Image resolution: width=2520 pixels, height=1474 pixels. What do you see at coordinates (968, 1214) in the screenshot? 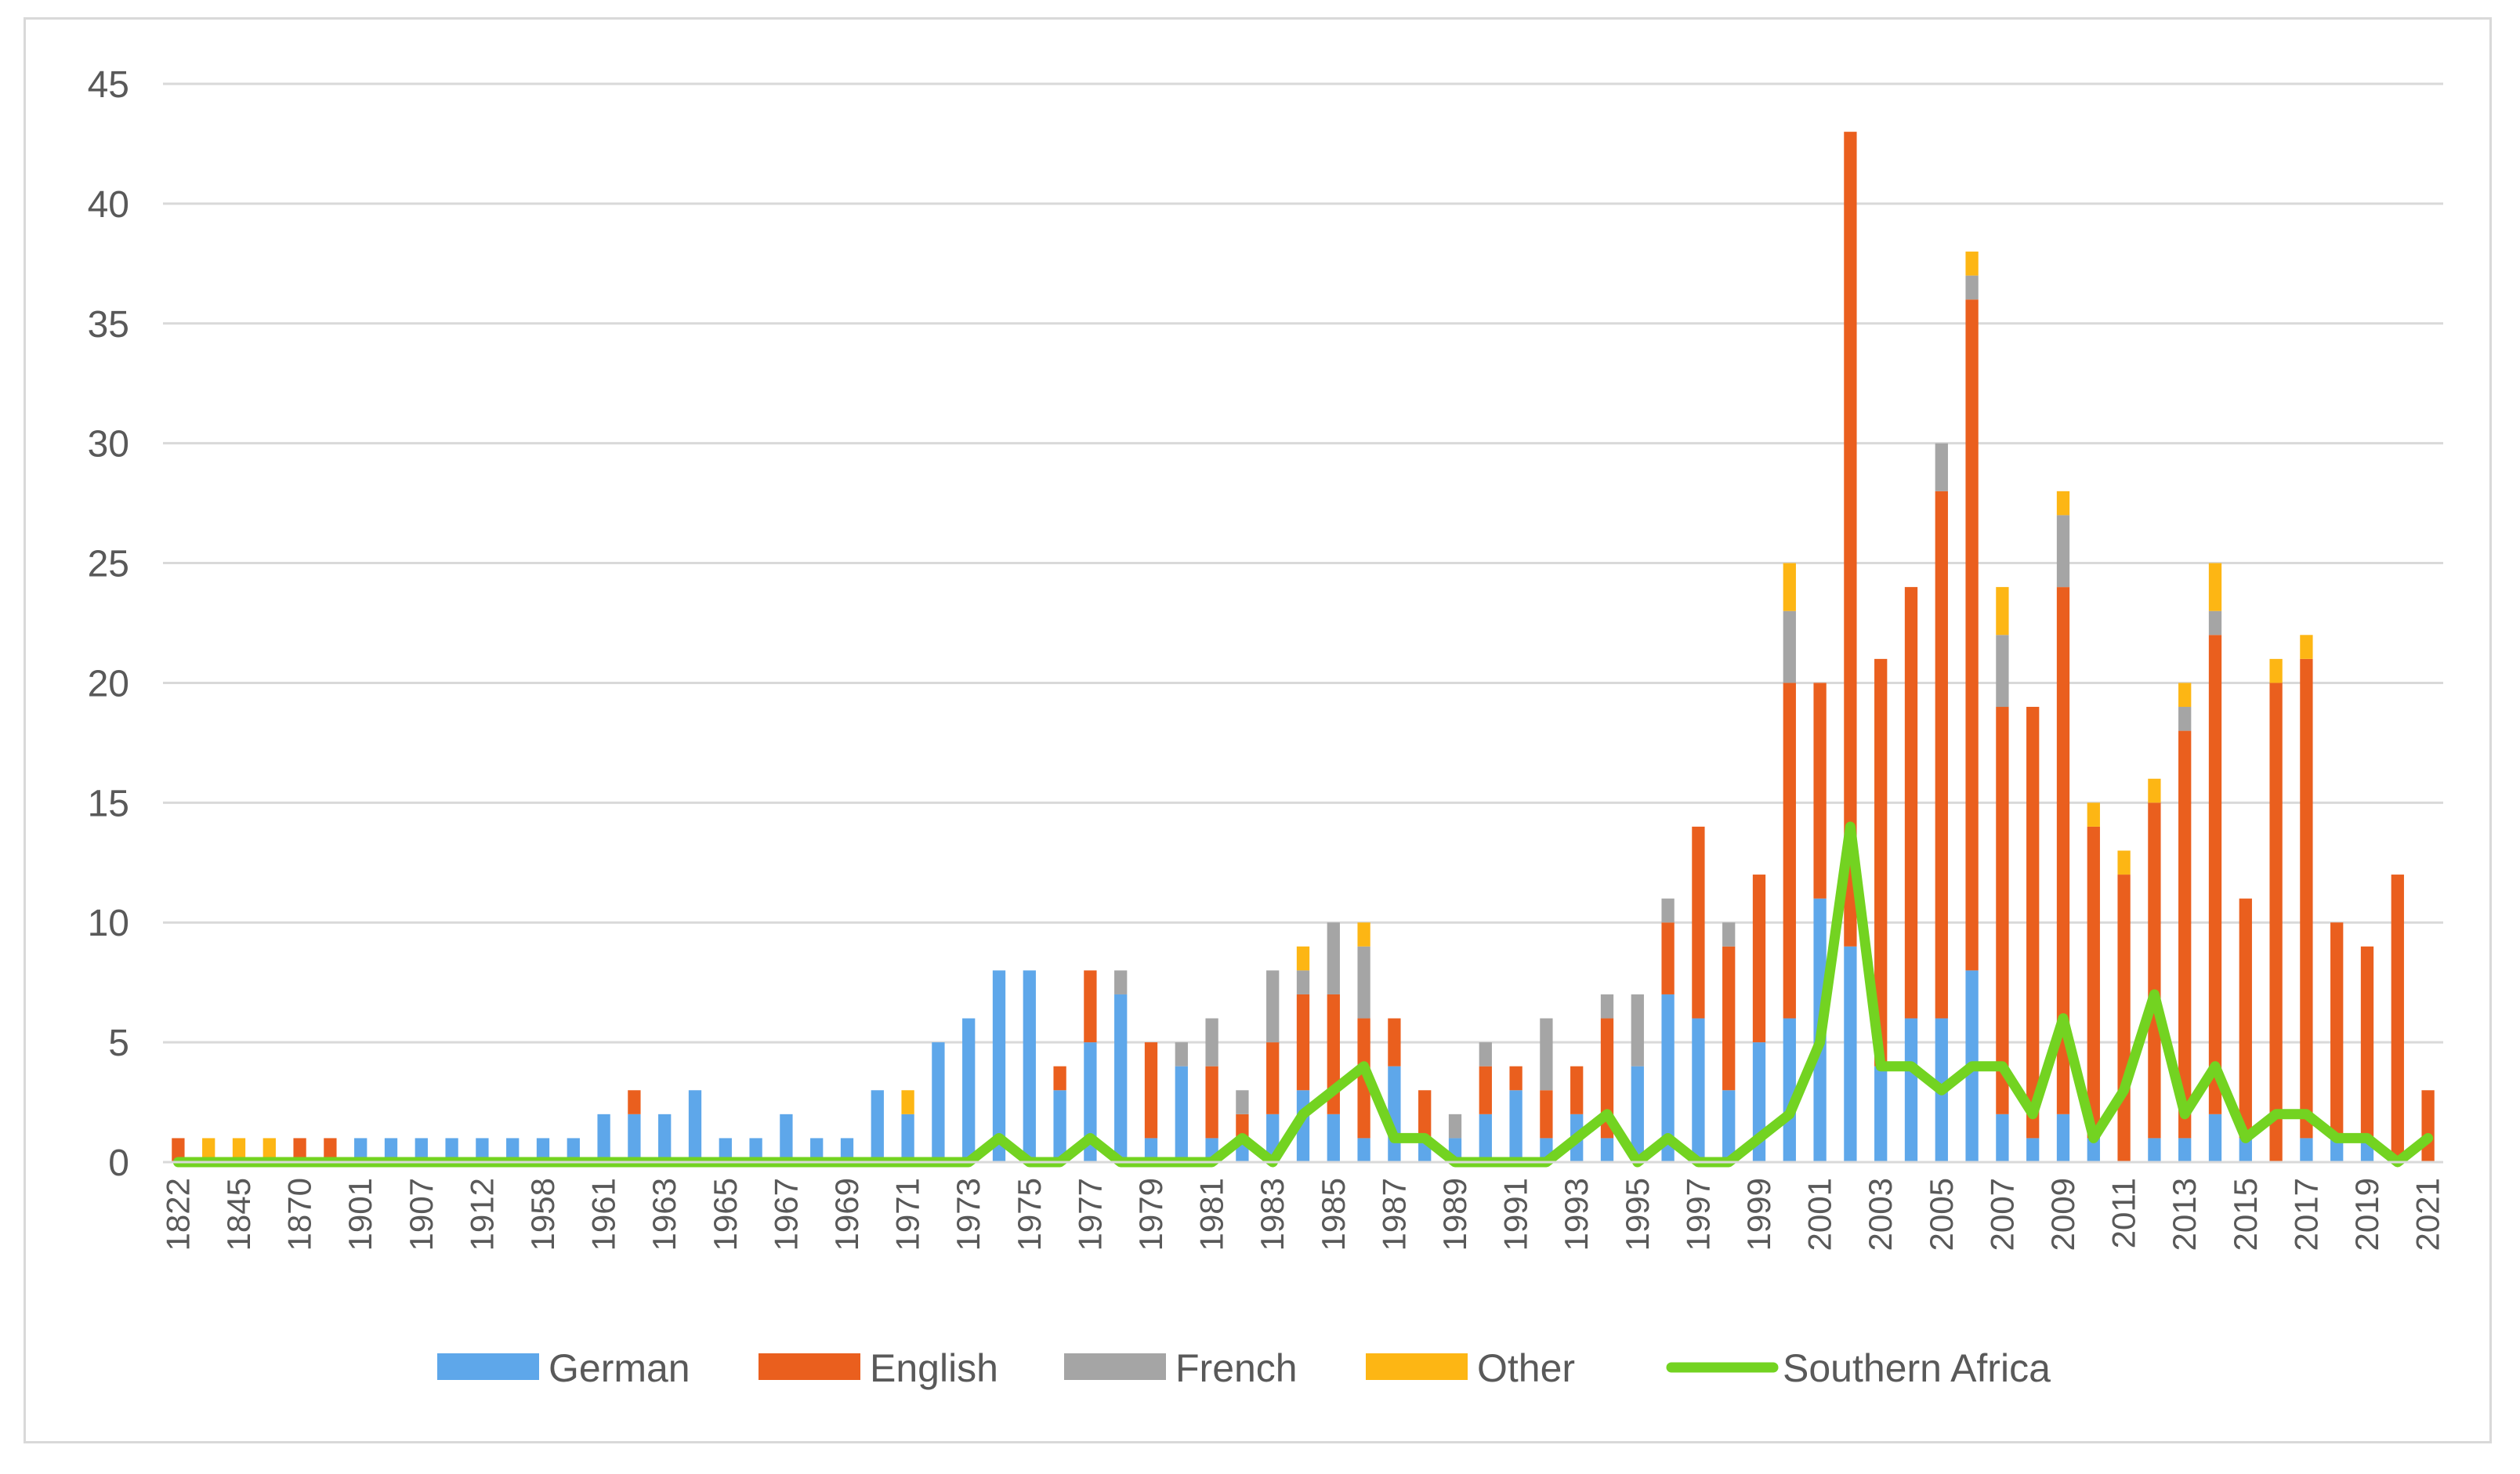
I see `x-tick-label-1973: 1973` at bounding box center [968, 1214].